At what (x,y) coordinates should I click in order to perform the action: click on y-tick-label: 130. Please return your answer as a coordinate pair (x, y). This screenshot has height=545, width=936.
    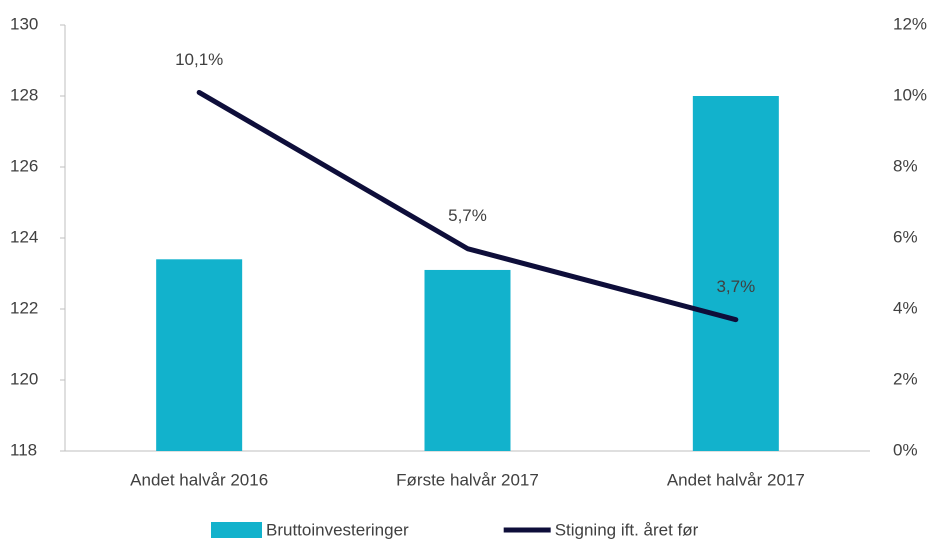
    Looking at the image, I should click on (24, 23).